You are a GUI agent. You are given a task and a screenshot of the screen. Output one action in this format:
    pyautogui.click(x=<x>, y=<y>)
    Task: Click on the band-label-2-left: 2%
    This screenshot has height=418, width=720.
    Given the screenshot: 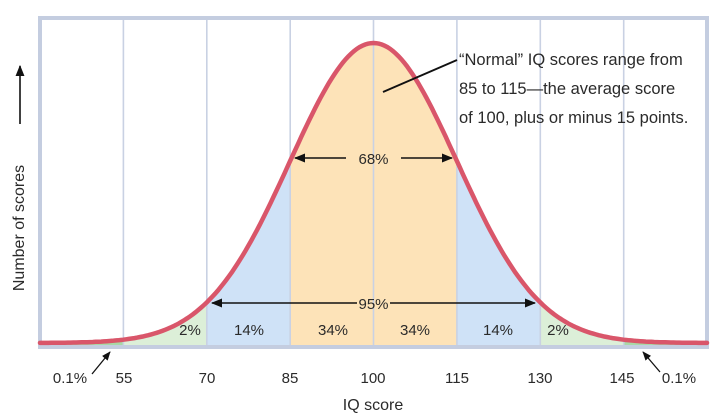 What is the action you would take?
    pyautogui.click(x=190, y=330)
    